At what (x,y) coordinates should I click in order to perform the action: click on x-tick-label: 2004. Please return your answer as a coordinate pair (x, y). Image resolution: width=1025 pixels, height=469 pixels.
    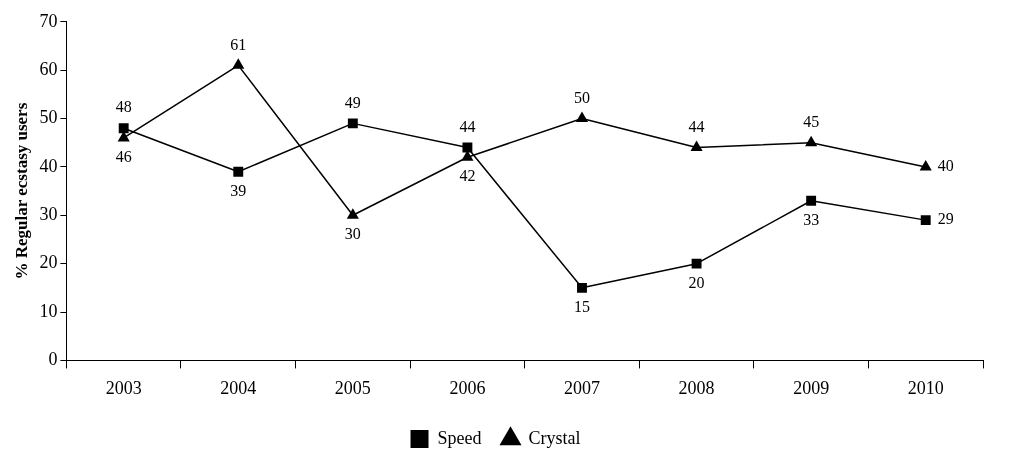
    Looking at the image, I should click on (238, 387).